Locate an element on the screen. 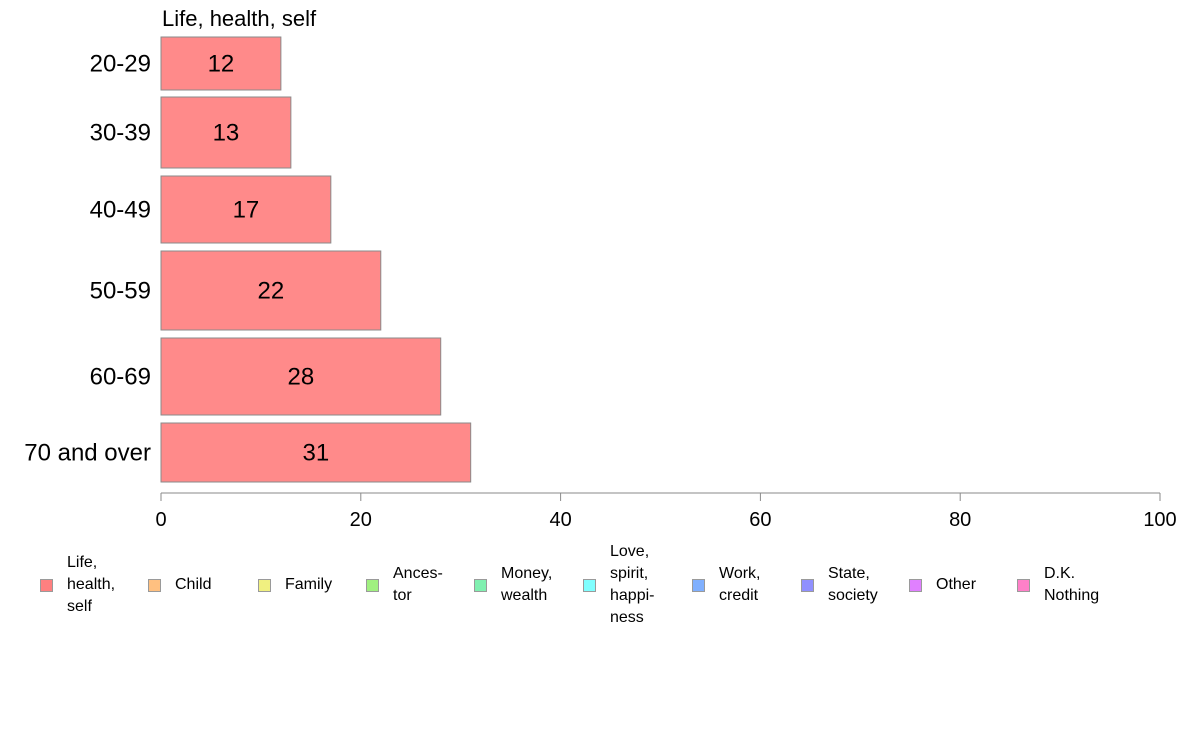  legend-label-6: Work, credit is located at coordinates (740, 584).